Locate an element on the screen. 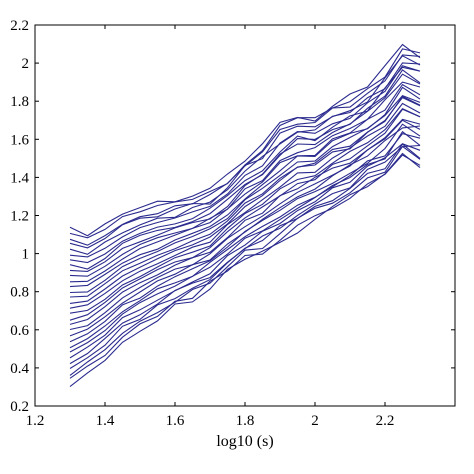 The width and height of the screenshot is (474, 474). y-tick-label: 0.4 is located at coordinates (19, 369).